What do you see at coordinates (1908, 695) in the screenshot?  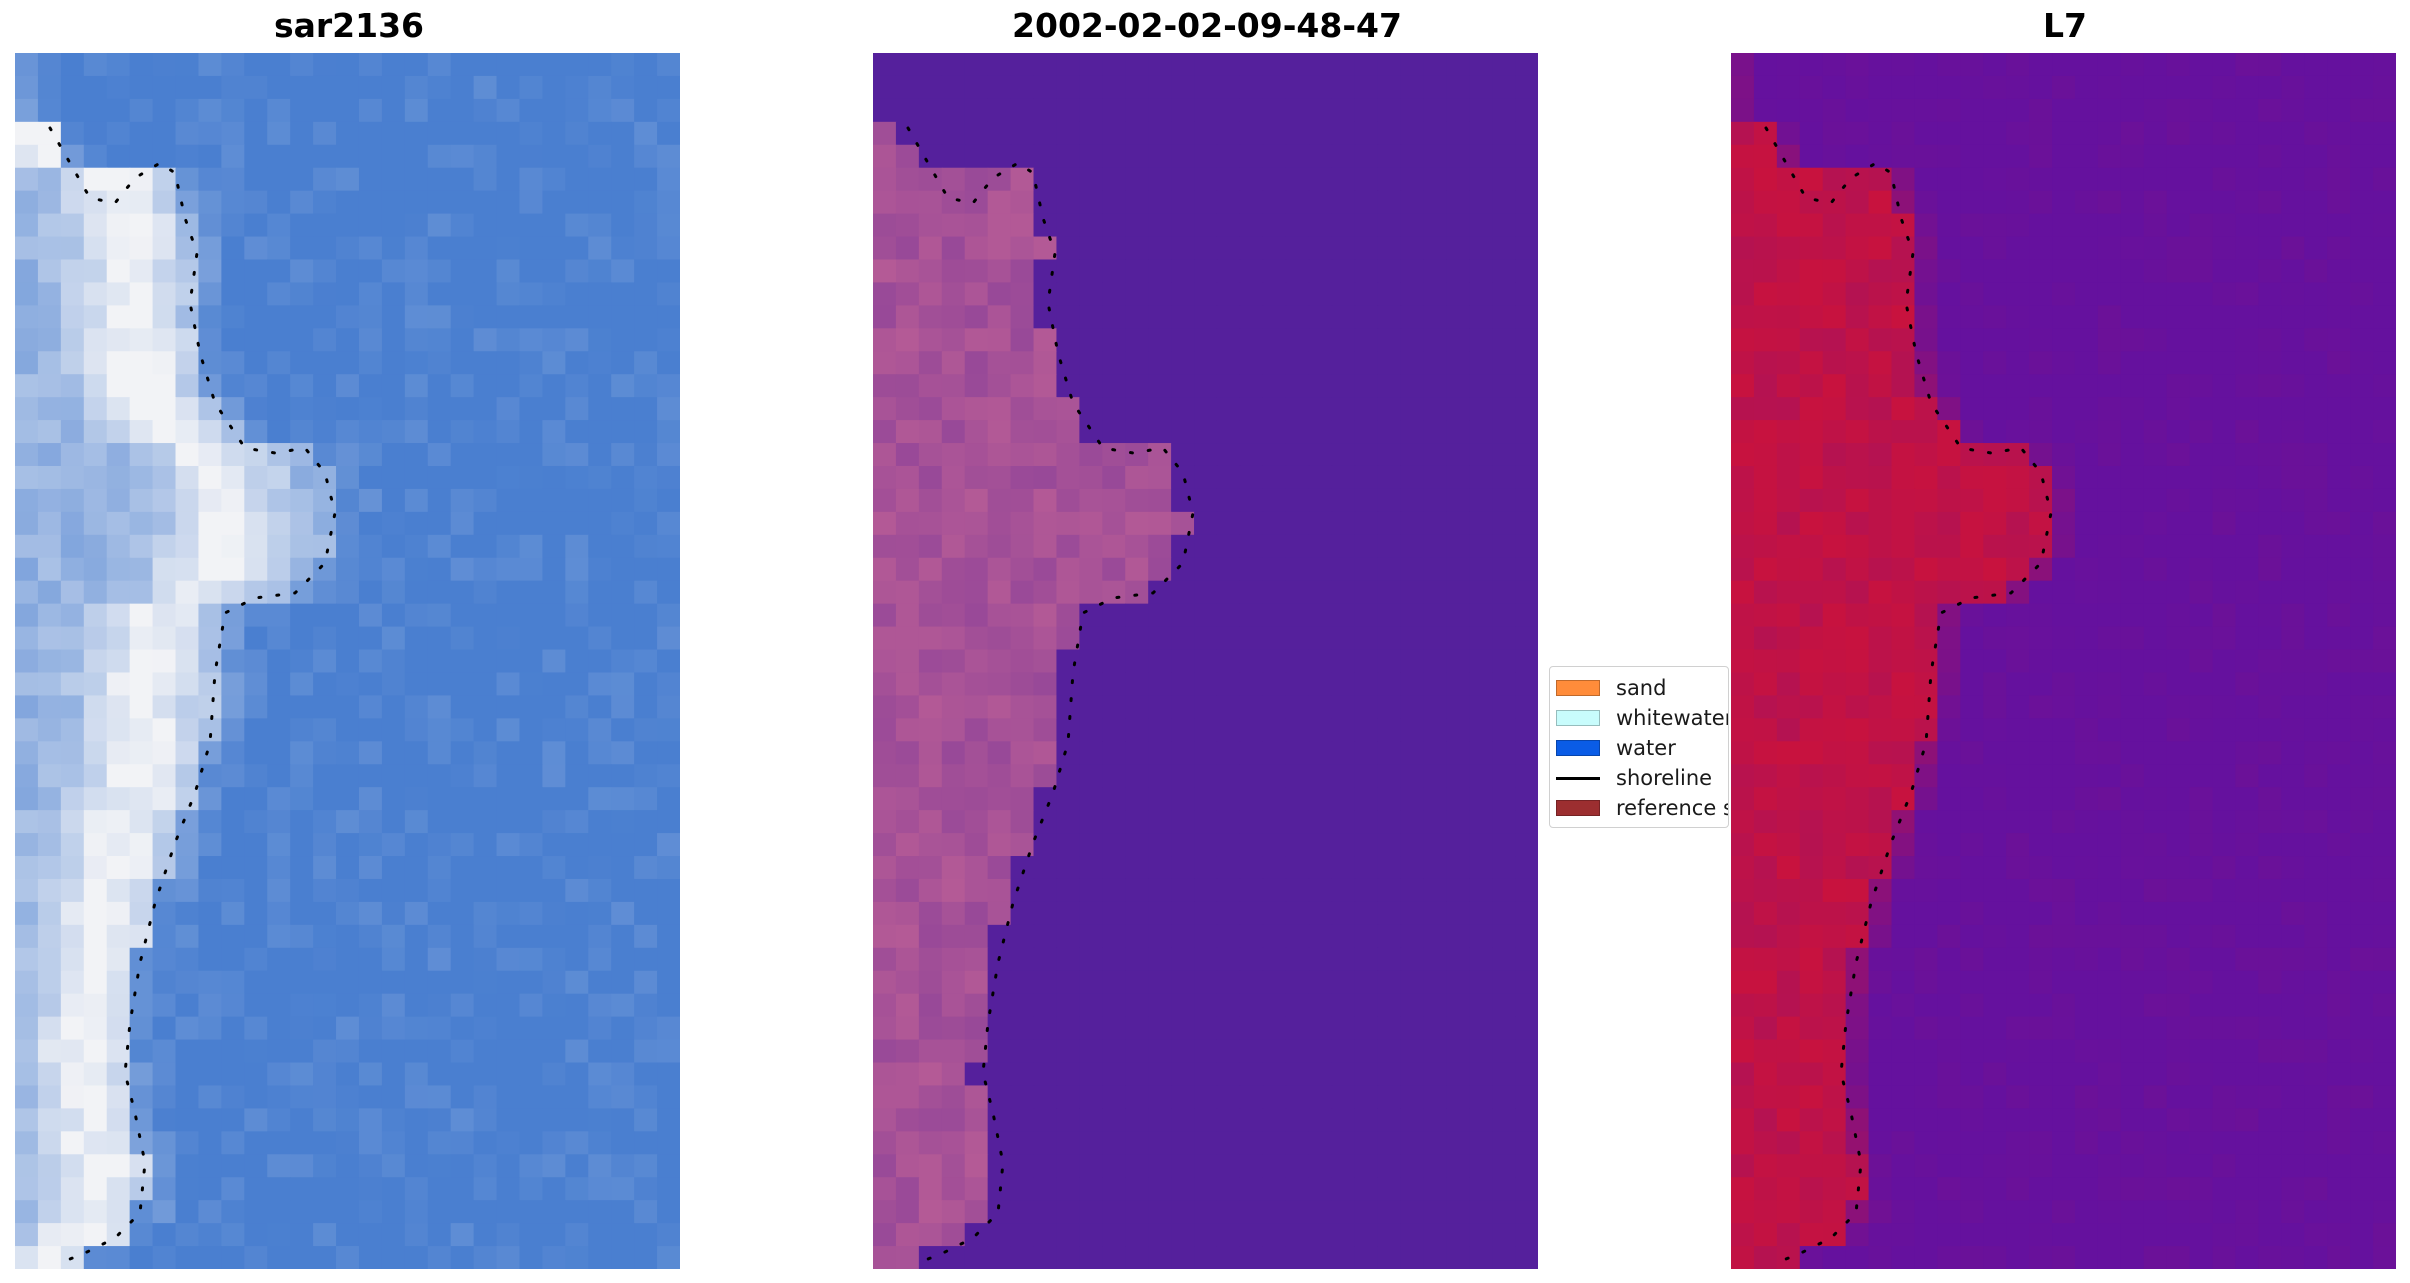 I see `shoreline-dotted-line` at bounding box center [1908, 695].